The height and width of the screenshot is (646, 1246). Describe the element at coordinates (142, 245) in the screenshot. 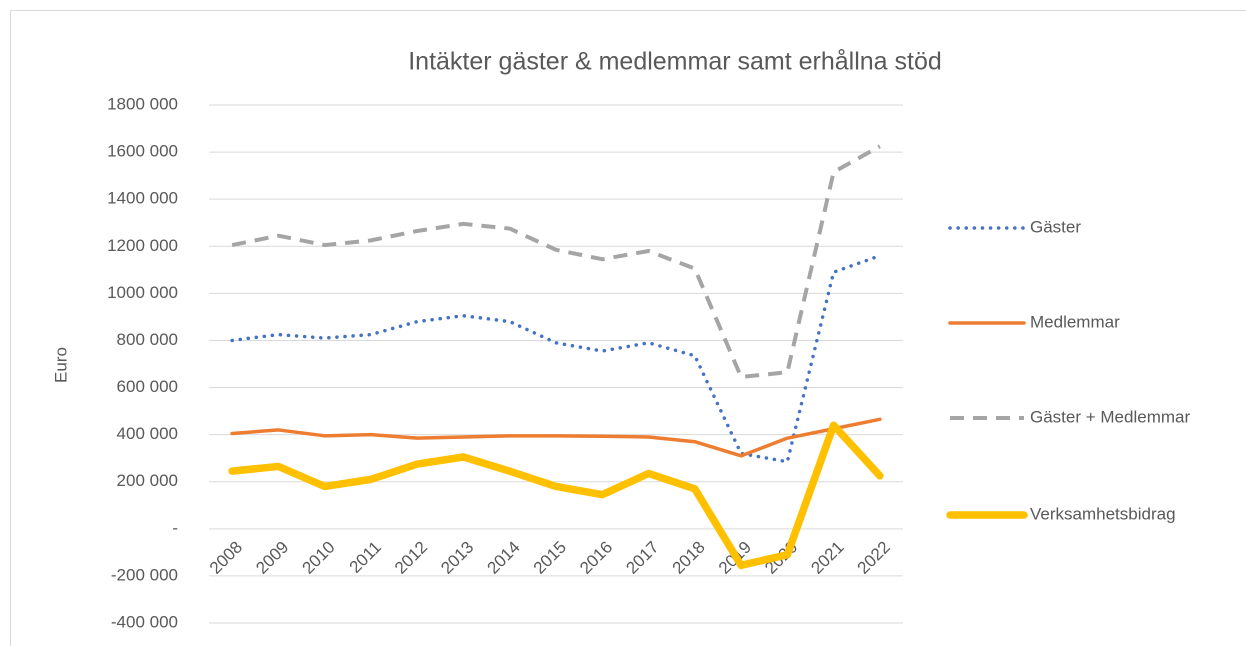

I see `y-tick-label: 1200 000` at that location.